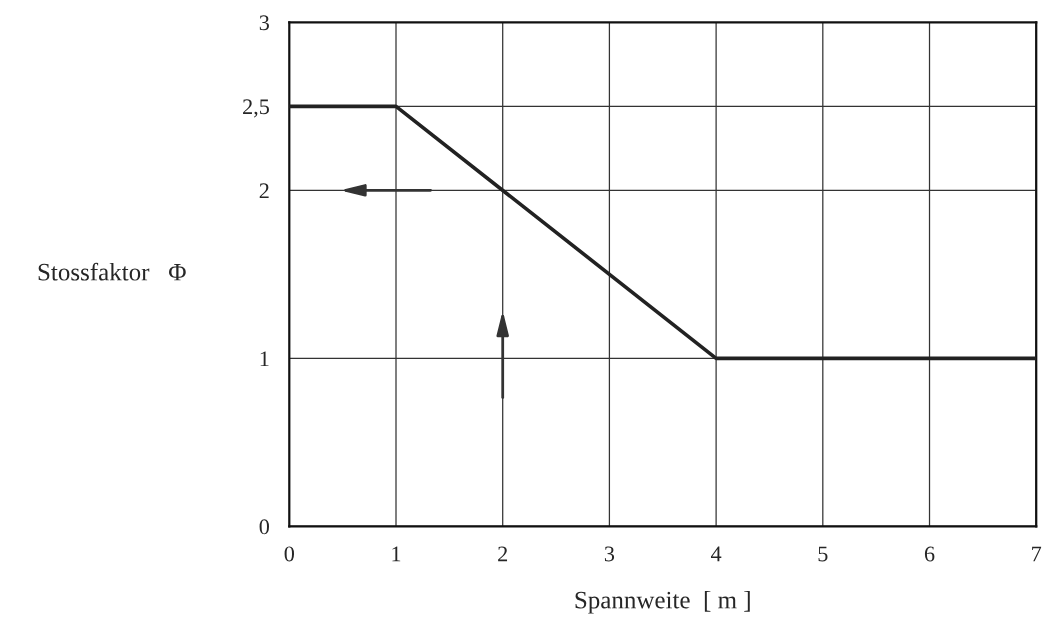 Image resolution: width=1052 pixels, height=638 pixels. I want to click on x-tick-label: 5, so click(823, 554).